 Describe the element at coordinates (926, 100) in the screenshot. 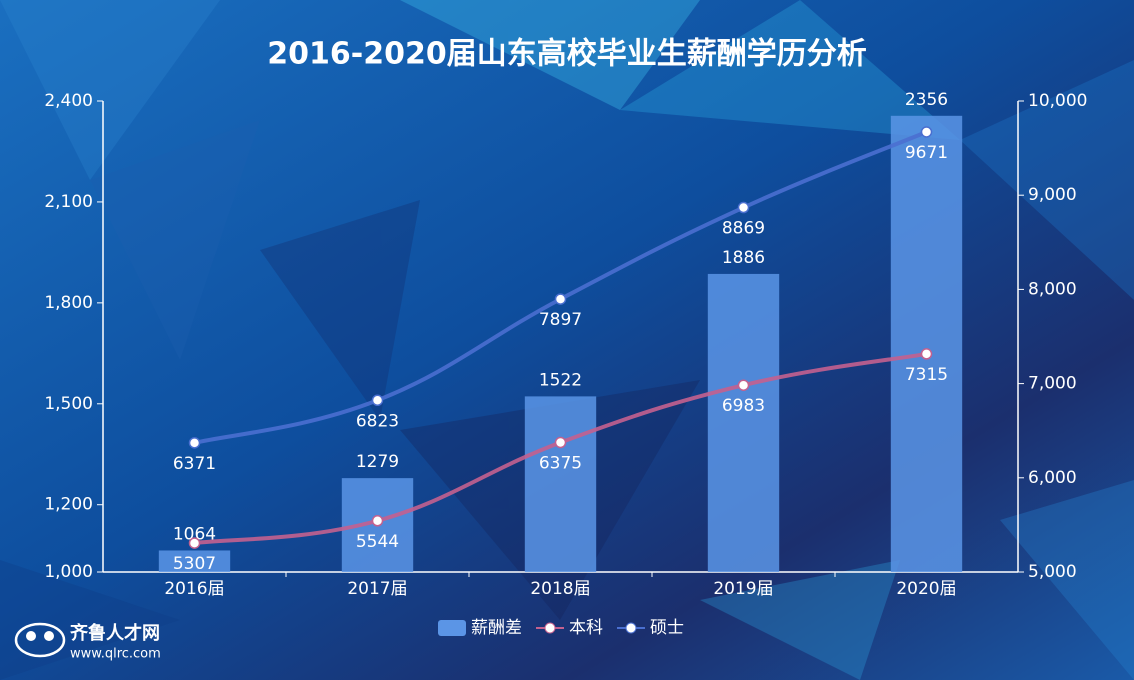

I see `bar-label: 2356` at that location.